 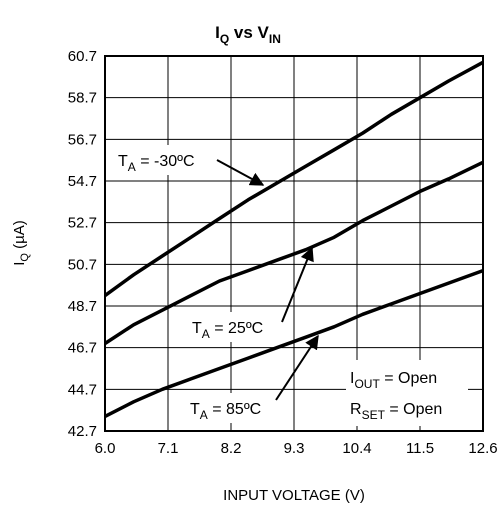 What do you see at coordinates (82, 223) in the screenshot?
I see `y-tick-label: 52.7` at bounding box center [82, 223].